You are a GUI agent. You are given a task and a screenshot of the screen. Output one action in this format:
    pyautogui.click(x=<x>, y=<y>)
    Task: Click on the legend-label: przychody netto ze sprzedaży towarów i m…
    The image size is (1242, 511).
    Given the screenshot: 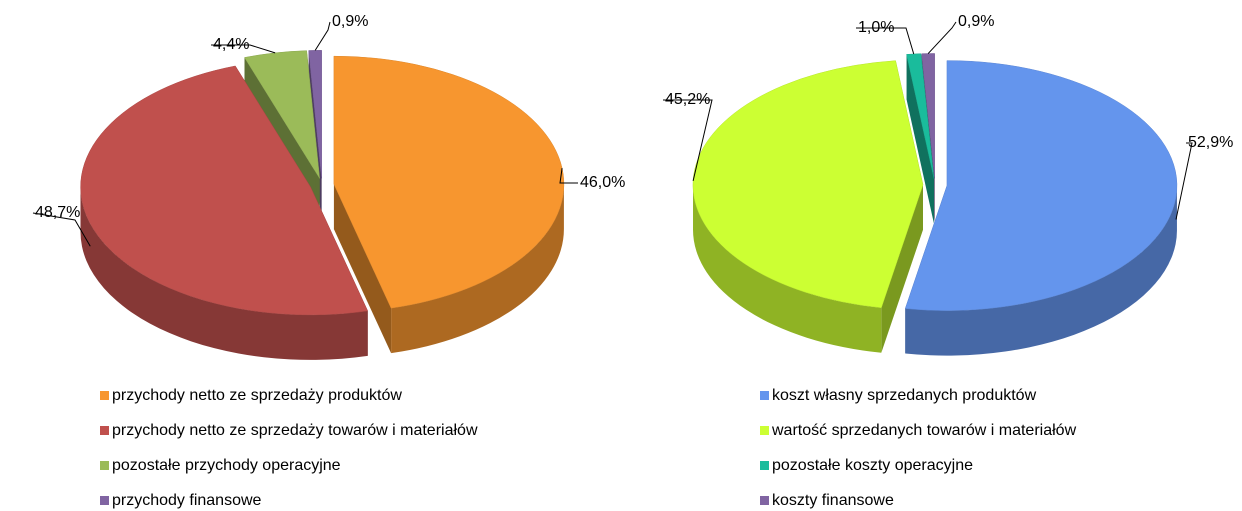 What is the action you would take?
    pyautogui.click(x=295, y=430)
    